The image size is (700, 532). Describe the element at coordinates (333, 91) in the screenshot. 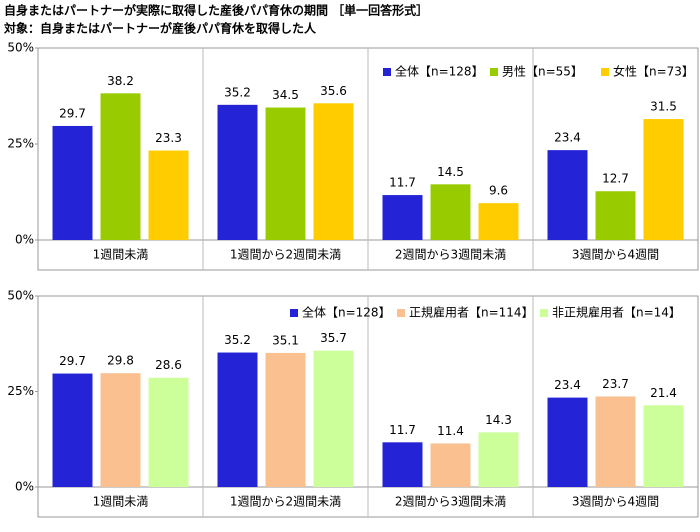

I see `data-label: 35.6` at that location.